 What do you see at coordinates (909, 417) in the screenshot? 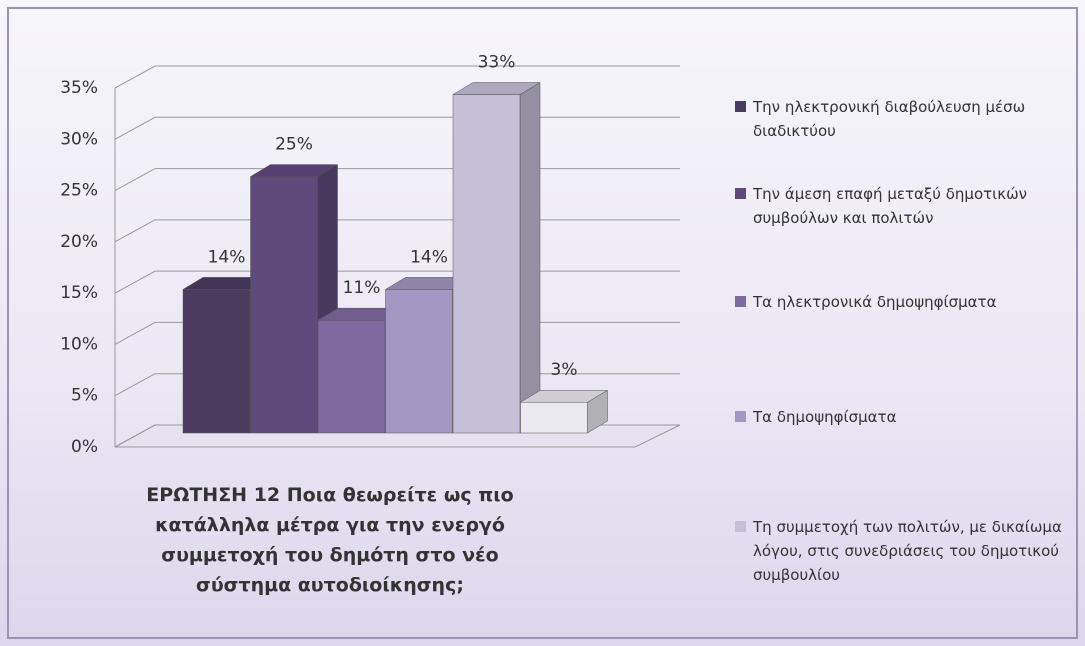
I see `legend-entry: Τα δημοψηφίσματα` at bounding box center [909, 417].